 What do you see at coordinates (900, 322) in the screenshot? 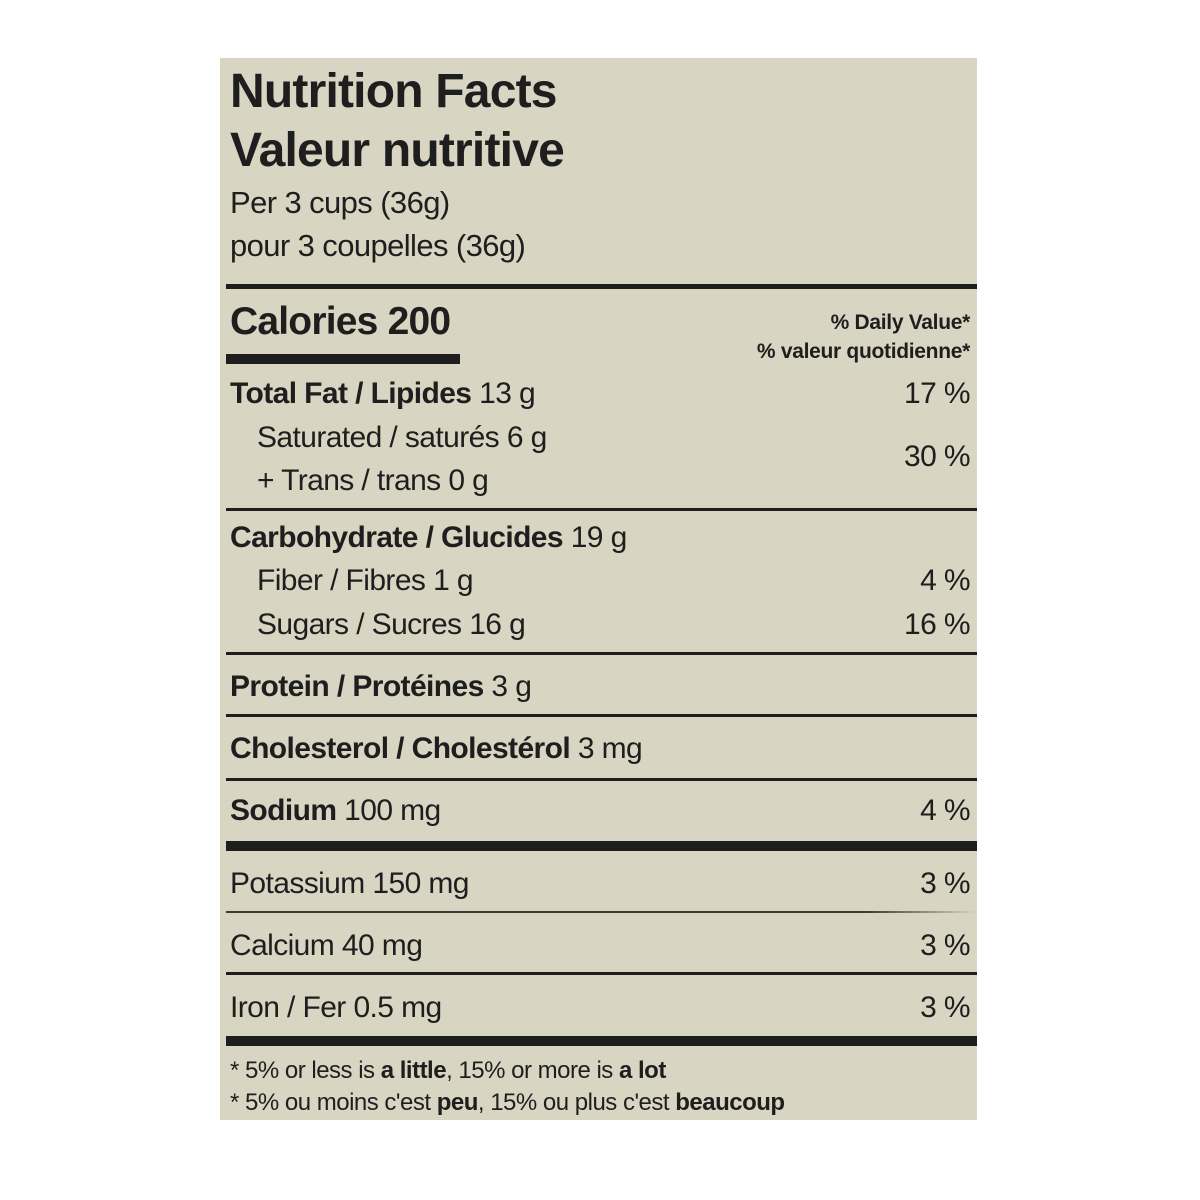
I see `dv-header-en: % Daily Value*` at bounding box center [900, 322].